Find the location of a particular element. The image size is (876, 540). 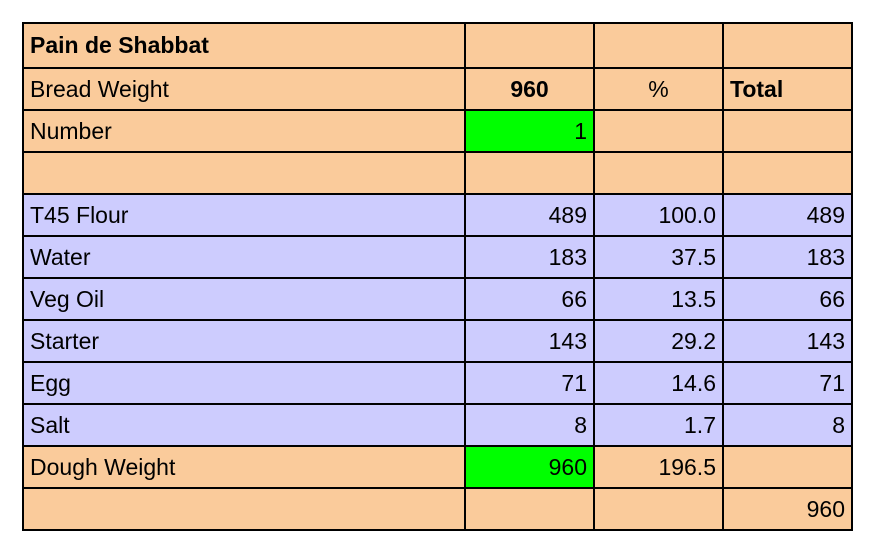

ingredient-percent: 29.2 is located at coordinates (658, 341).